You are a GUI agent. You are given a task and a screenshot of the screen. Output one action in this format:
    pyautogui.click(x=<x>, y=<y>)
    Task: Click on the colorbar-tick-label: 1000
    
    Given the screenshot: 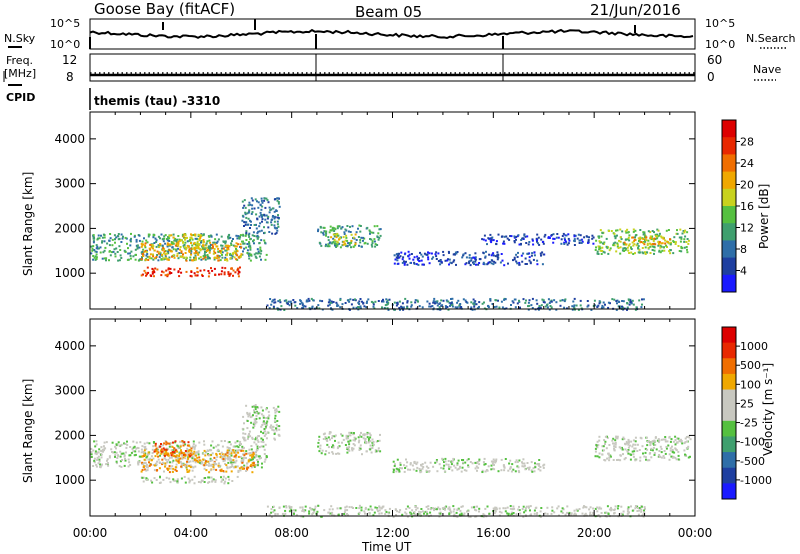 What is the action you would take?
    pyautogui.click(x=754, y=346)
    